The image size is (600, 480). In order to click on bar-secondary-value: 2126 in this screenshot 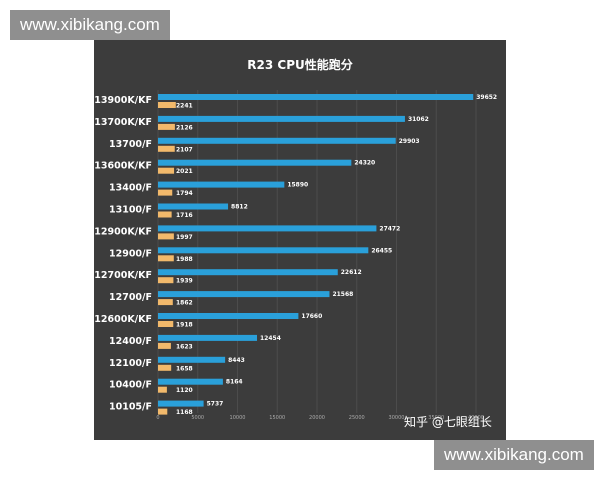, I will do `click(184, 127)`.